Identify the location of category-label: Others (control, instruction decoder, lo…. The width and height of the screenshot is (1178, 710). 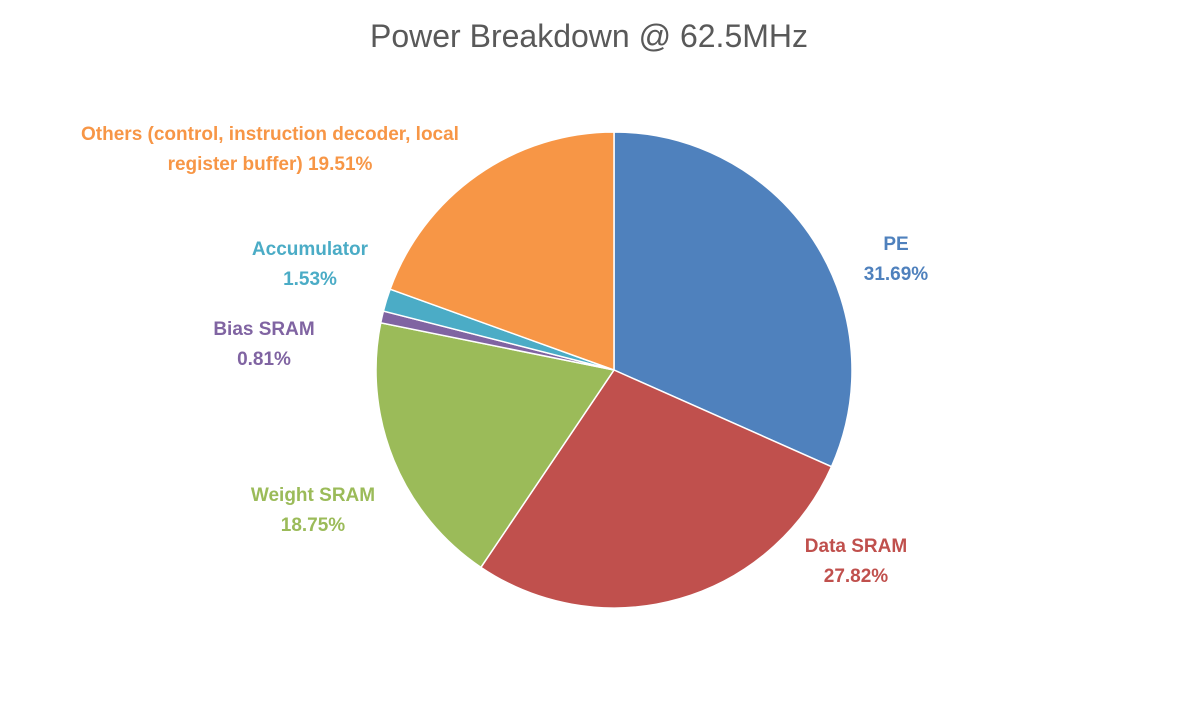
(270, 149).